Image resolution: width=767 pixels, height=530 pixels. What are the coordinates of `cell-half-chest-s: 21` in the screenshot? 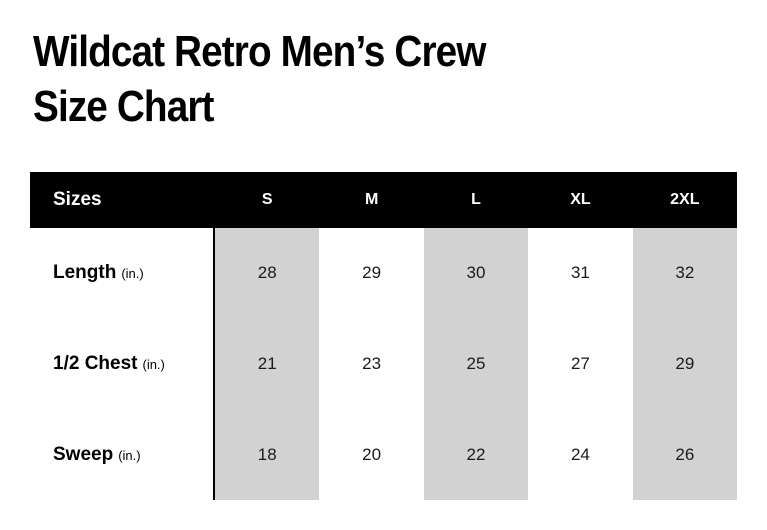 It's located at (267, 363).